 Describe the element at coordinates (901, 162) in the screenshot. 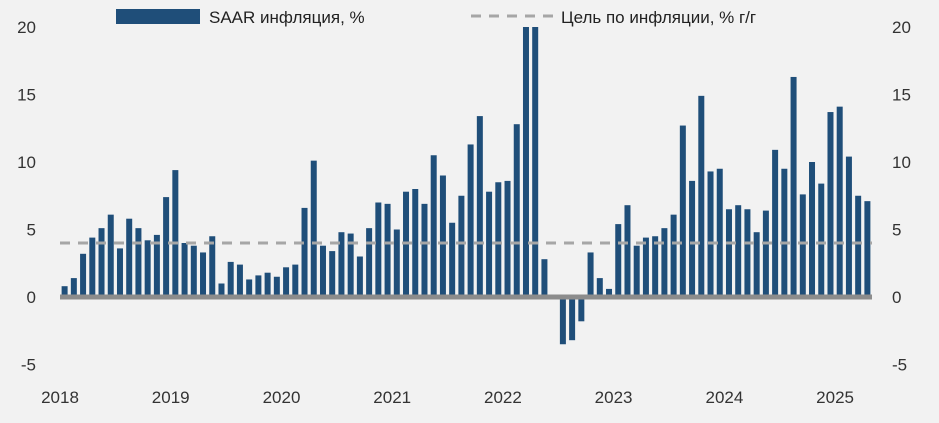

I see `y-tick-label-right: 10` at that location.